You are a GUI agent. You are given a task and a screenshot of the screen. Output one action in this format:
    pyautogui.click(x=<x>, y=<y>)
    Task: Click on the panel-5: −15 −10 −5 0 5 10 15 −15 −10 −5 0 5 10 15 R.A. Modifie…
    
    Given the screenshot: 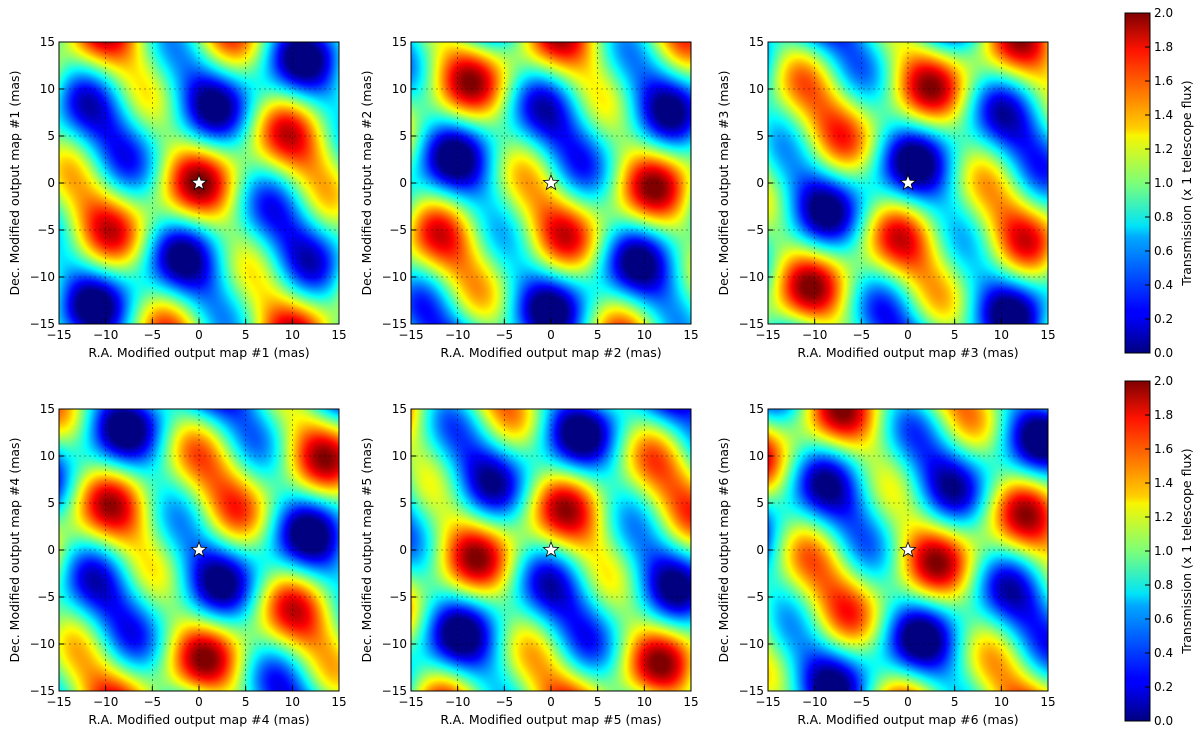 What is the action you would take?
    pyautogui.click(x=529, y=564)
    